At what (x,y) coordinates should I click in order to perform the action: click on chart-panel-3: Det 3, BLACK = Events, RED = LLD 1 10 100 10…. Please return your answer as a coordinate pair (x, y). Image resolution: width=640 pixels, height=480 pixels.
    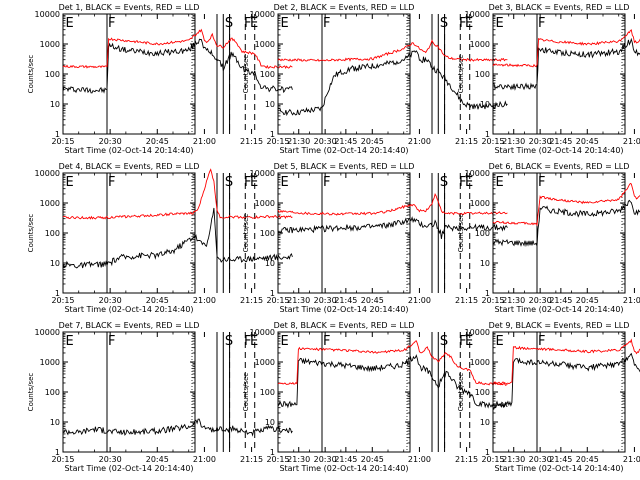
    Looking at the image, I should click on (548, 79).